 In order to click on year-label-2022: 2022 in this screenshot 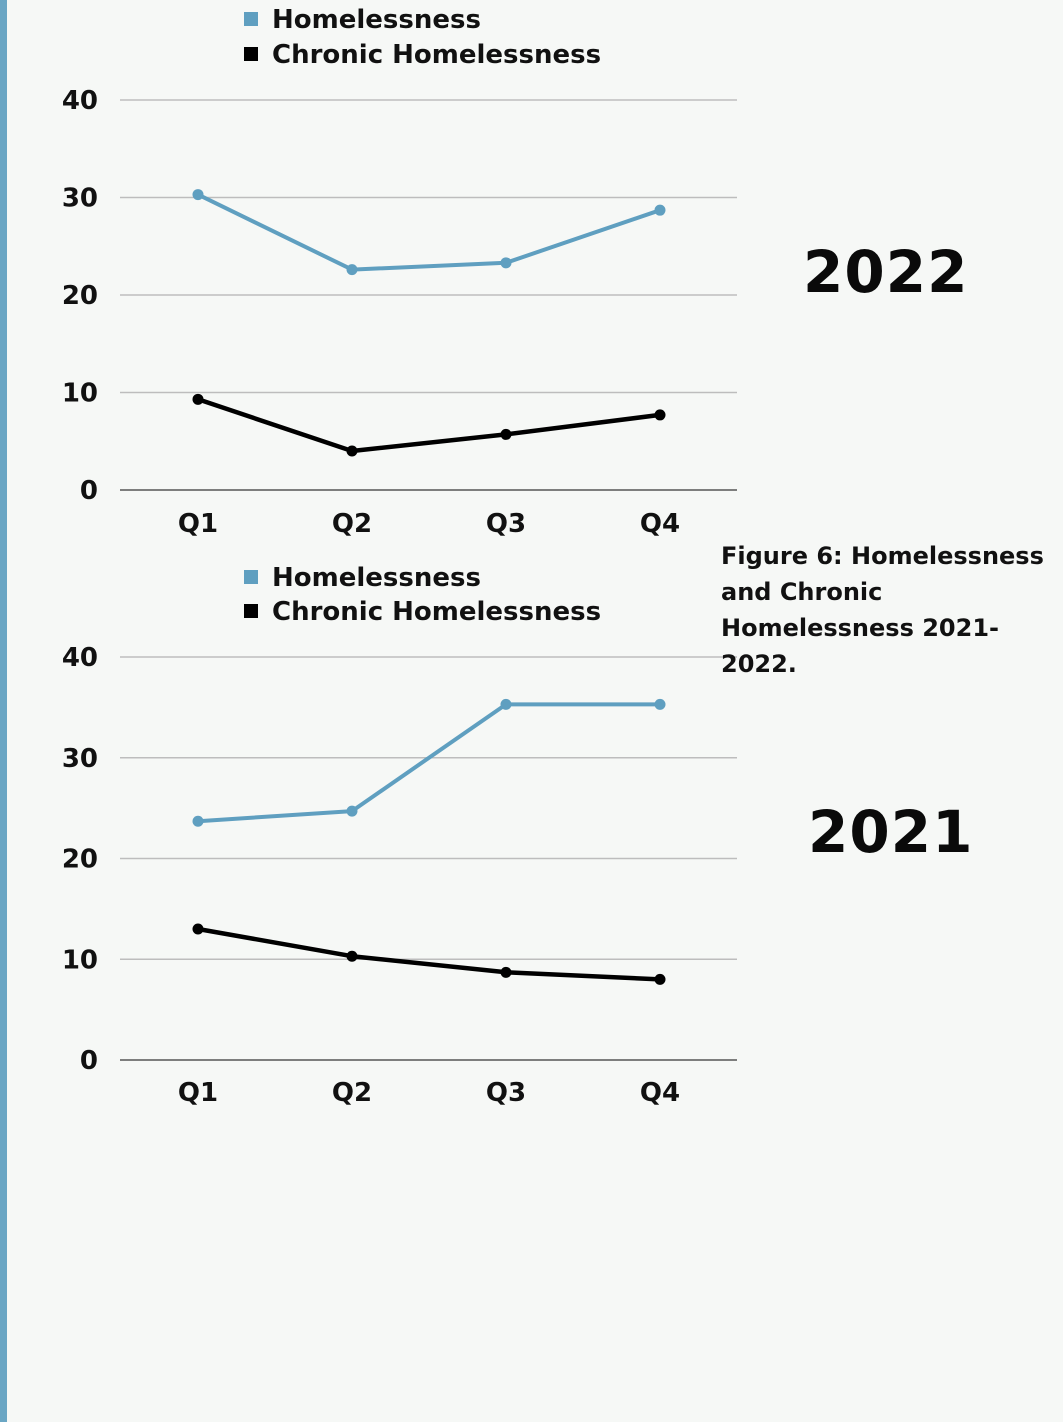, I will do `click(886, 272)`.